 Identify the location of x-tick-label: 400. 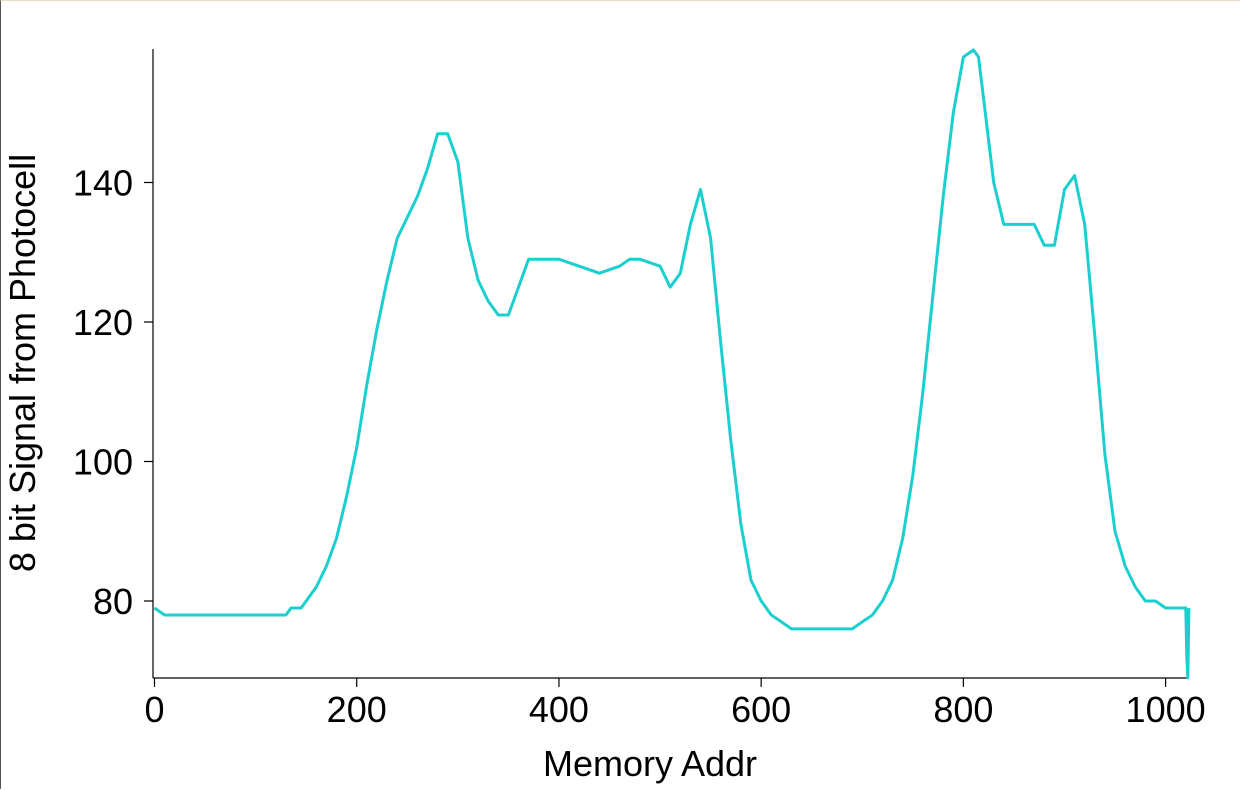
(559, 709).